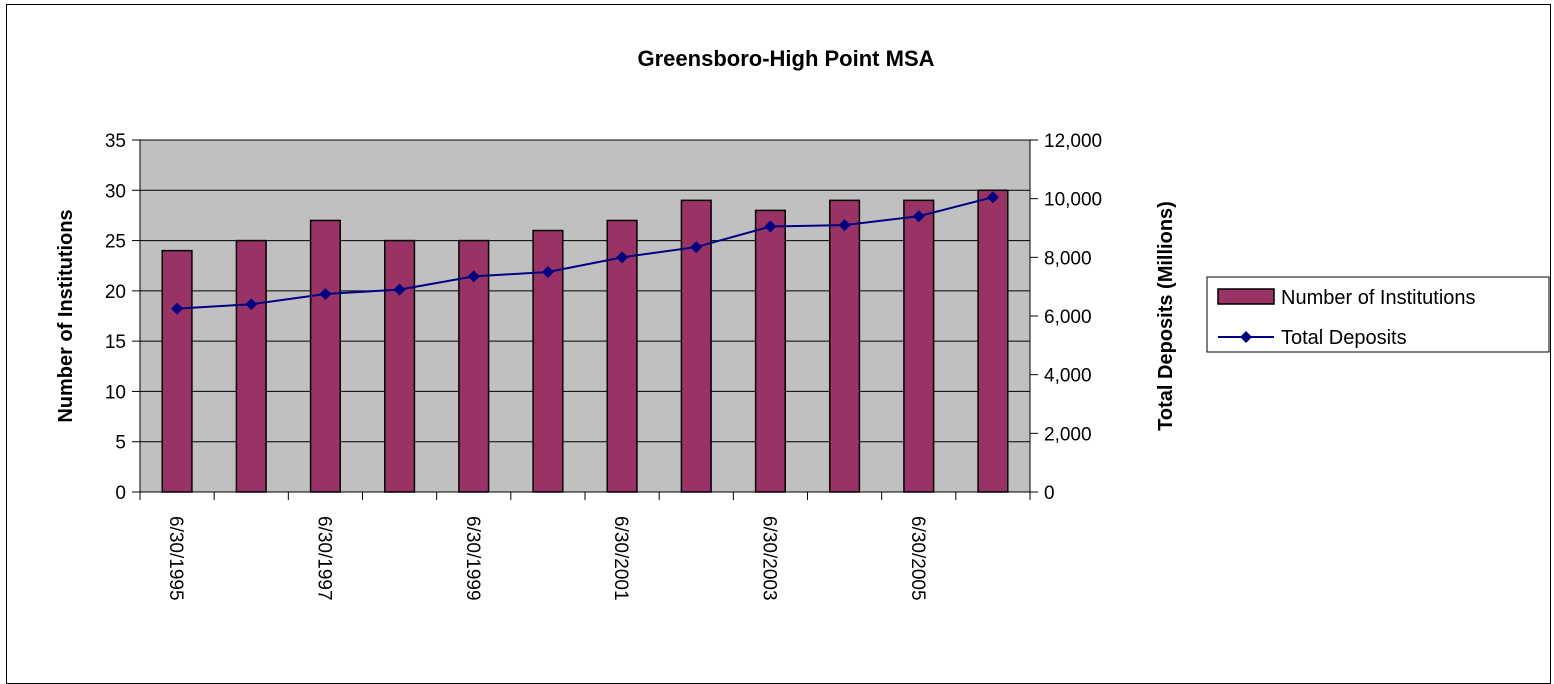 The image size is (1554, 684). I want to click on deposits-point-6/30/1996, so click(251, 304).